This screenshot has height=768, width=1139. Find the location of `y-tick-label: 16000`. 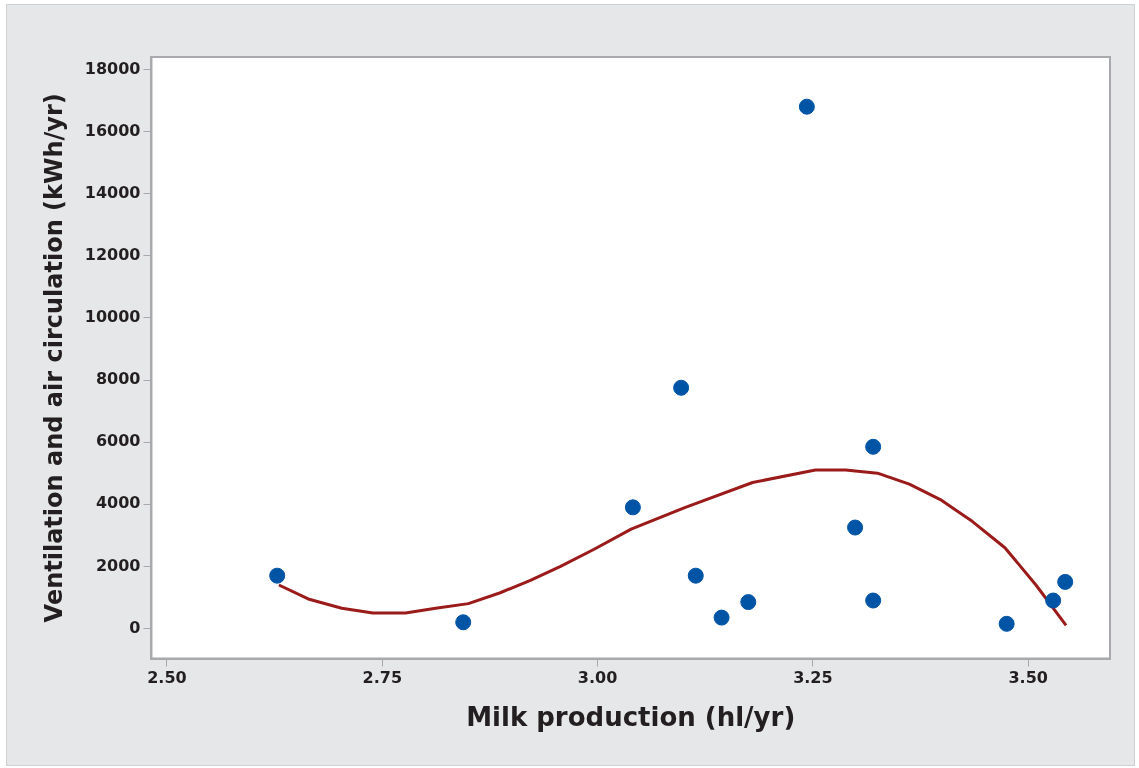

y-tick-label: 16000 is located at coordinates (112, 130).